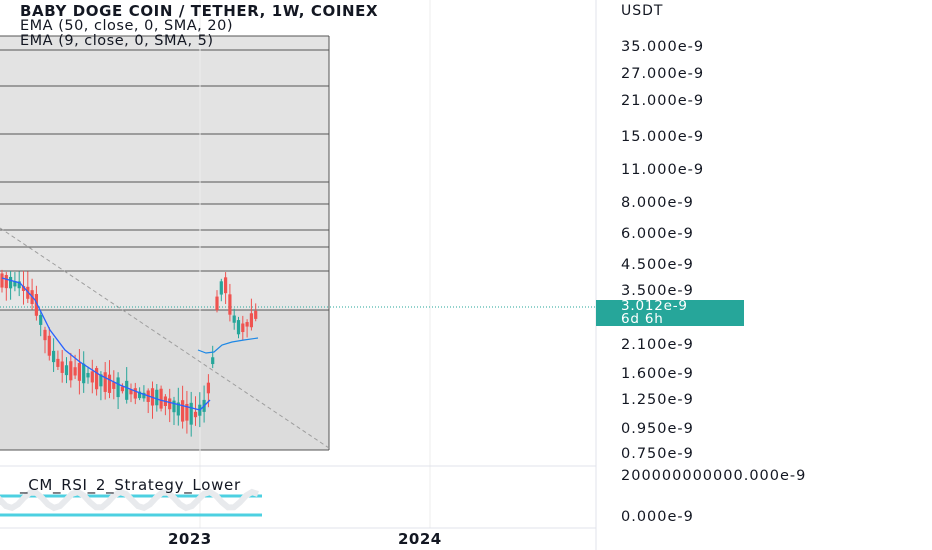  Describe the element at coordinates (654, 306) in the screenshot. I see `current-price-value: 3.012e-9` at that location.